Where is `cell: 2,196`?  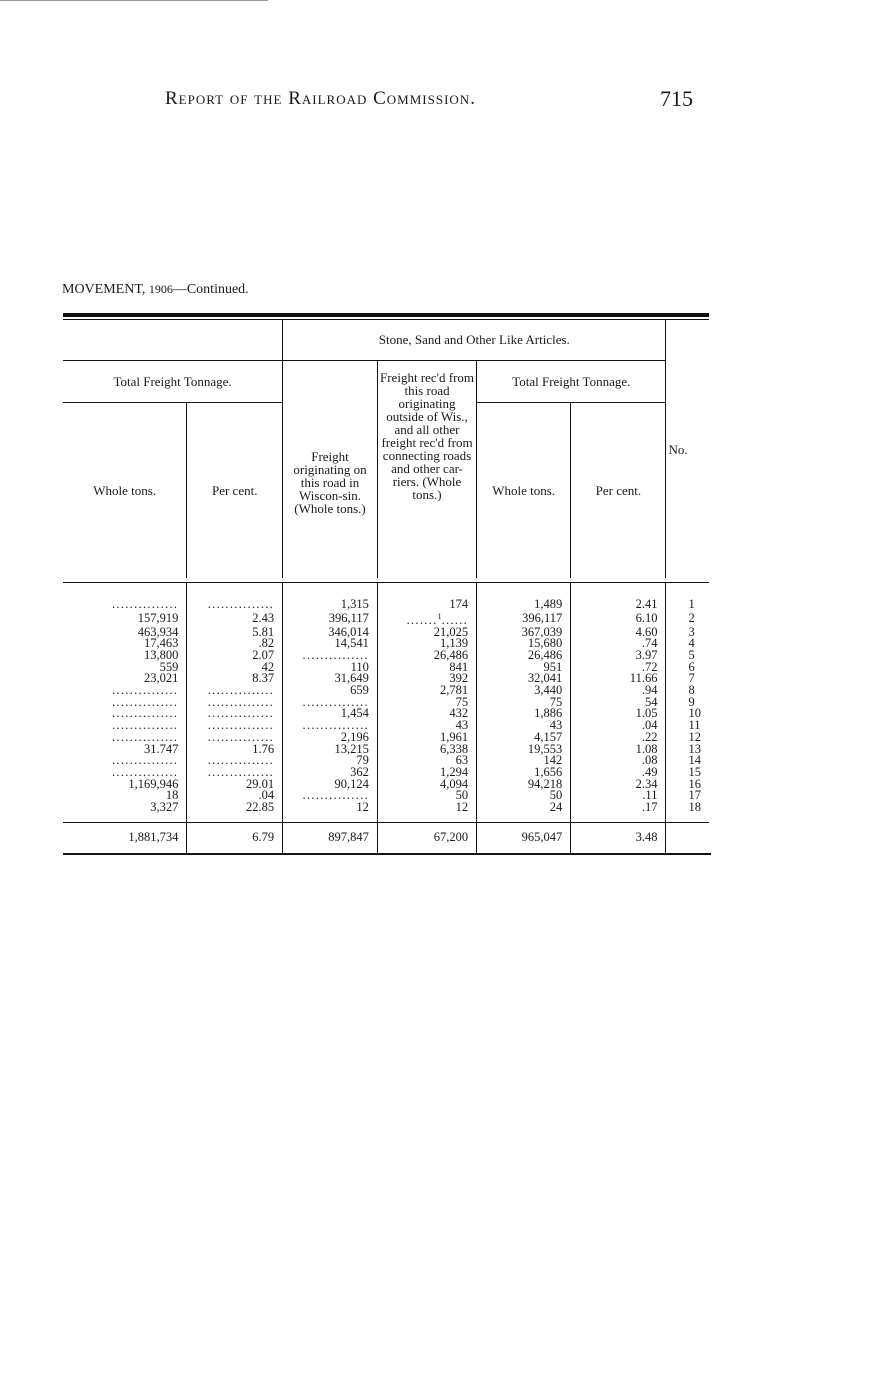
cell: 2,196 is located at coordinates (330, 737).